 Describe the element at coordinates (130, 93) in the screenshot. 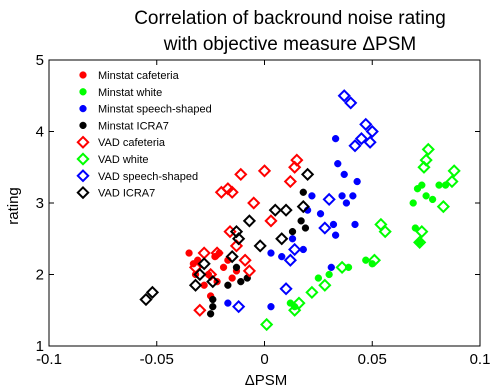

I see `legend-label-minstat-white: Minstat white` at that location.